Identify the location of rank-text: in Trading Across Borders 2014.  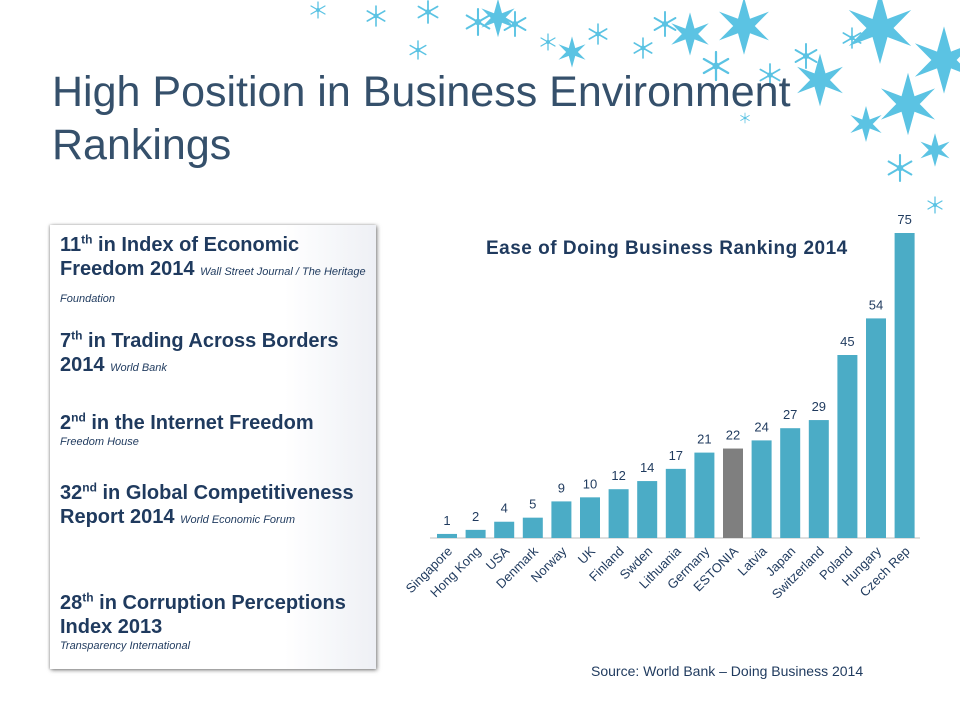
(199, 353).